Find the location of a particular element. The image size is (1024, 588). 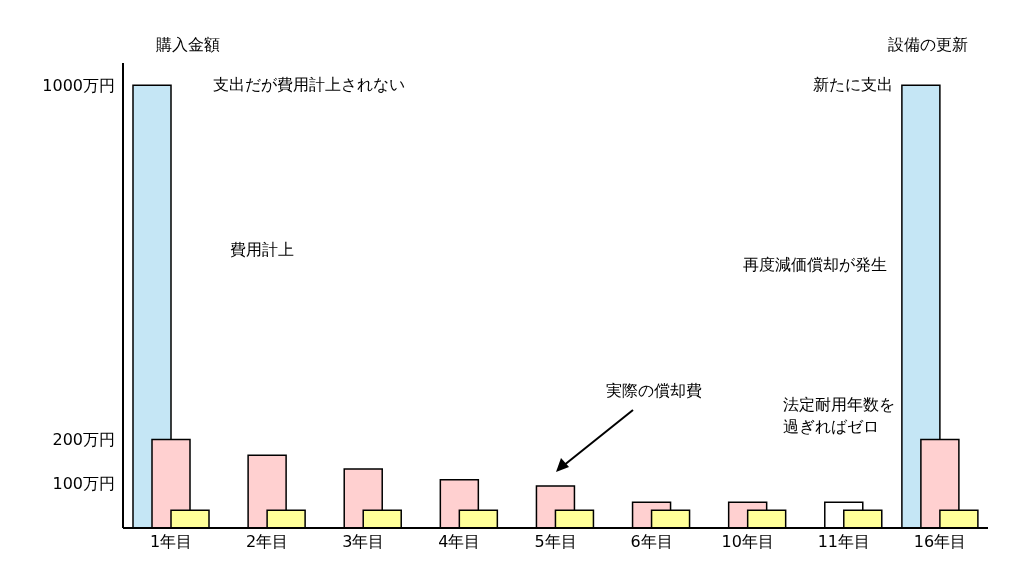

x-tick-label: 3年目 is located at coordinates (363, 542).